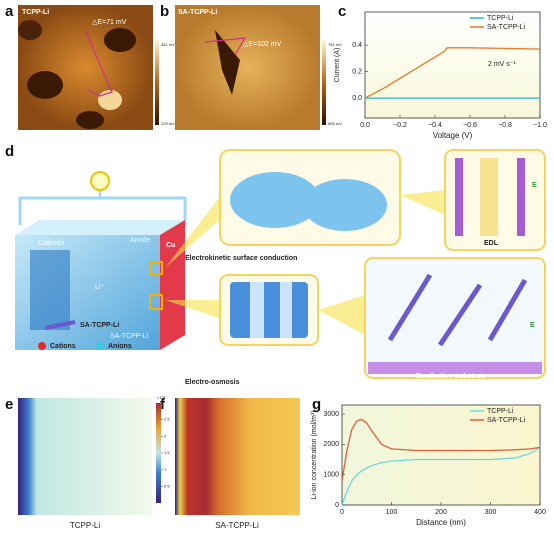 The image size is (554, 535). I want to click on cell-label: SA-TCPP-Li, so click(129, 336).